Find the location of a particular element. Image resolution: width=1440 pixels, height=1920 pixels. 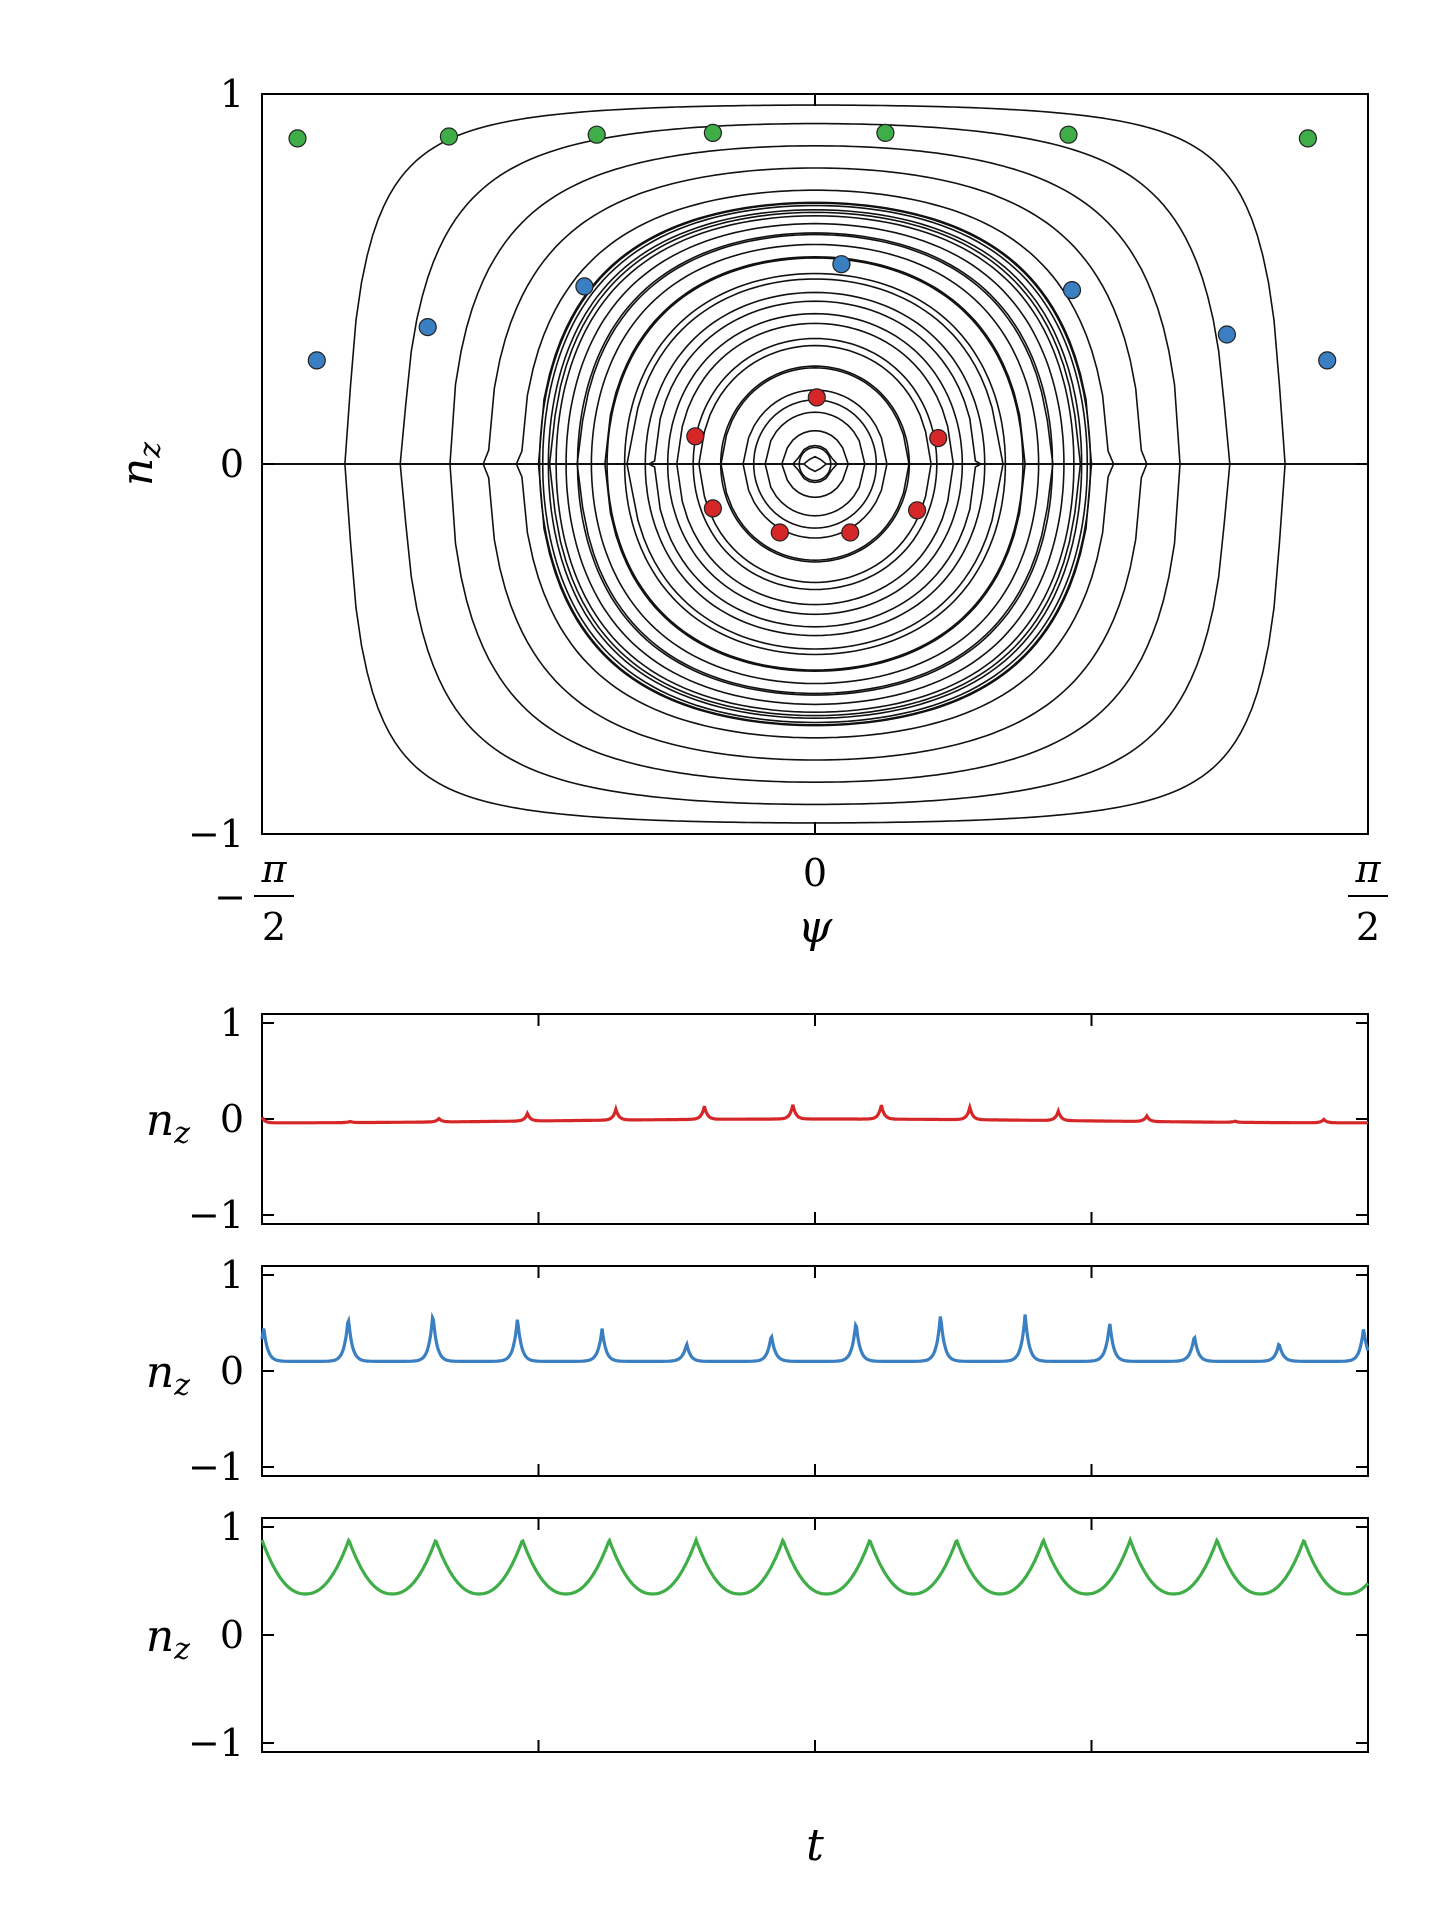

red-time-series-panel: 1 0 −1 nz is located at coordinates (757, 1119).